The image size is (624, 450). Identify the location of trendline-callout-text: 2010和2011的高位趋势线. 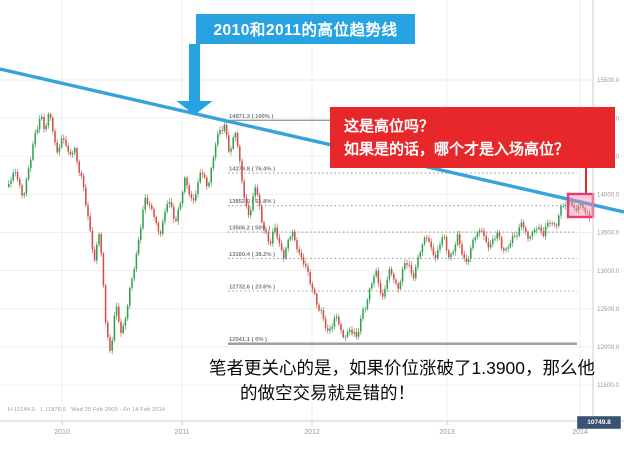
(305, 30).